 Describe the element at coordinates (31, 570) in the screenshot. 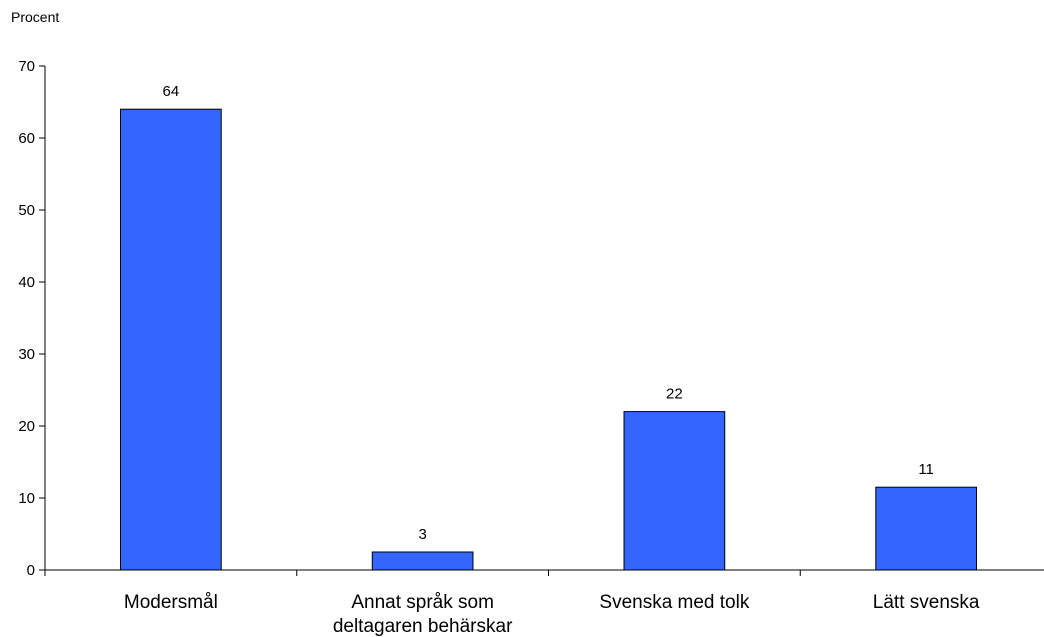

I see `y-tick-label: 0` at that location.